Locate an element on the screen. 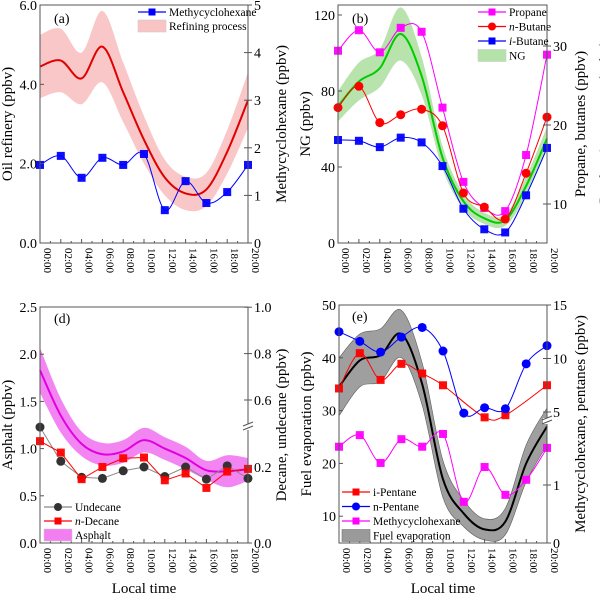 The height and width of the screenshot is (600, 600). band-fuel-evaporation is located at coordinates (443, 425).